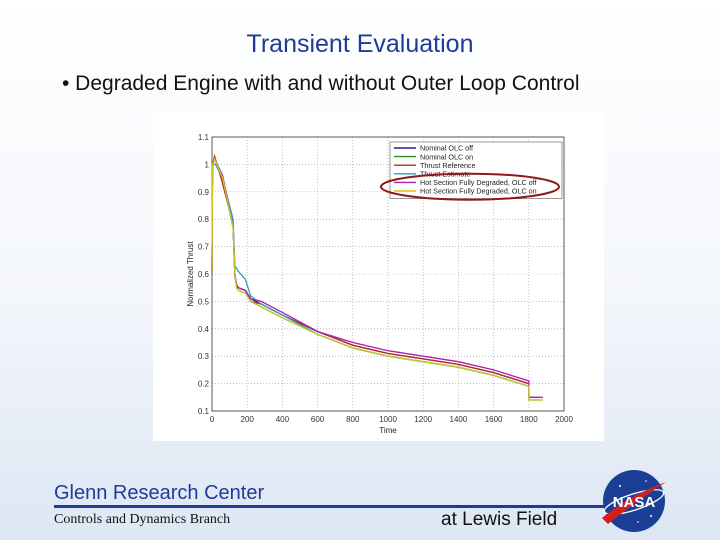 The height and width of the screenshot is (540, 720). Describe the element at coordinates (204, 247) in the screenshot. I see `y-tick-label: 0.7` at that location.